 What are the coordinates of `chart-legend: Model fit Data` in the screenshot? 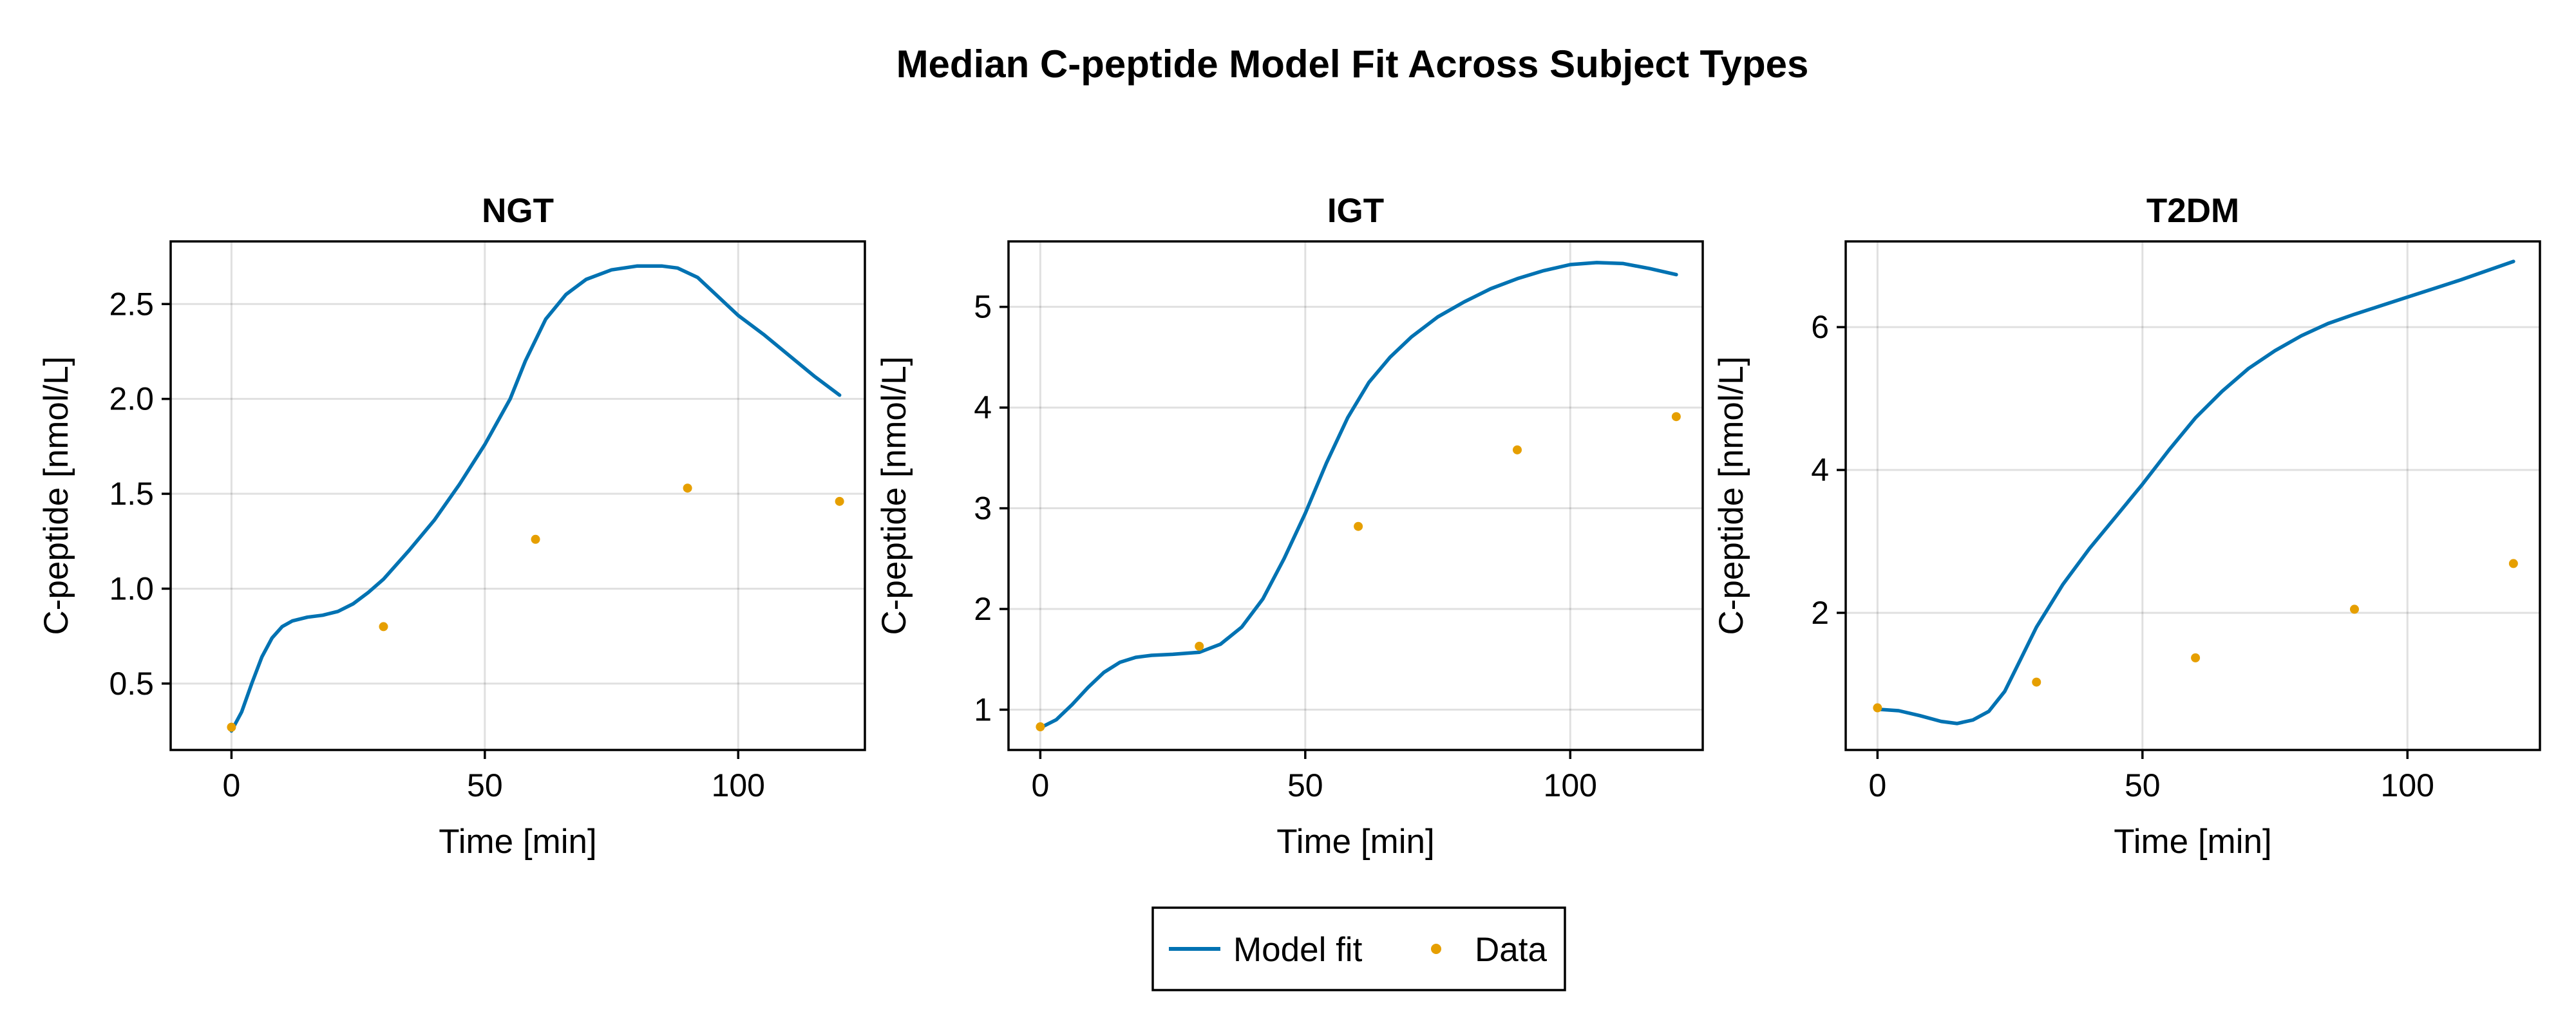 It's located at (1358, 948).